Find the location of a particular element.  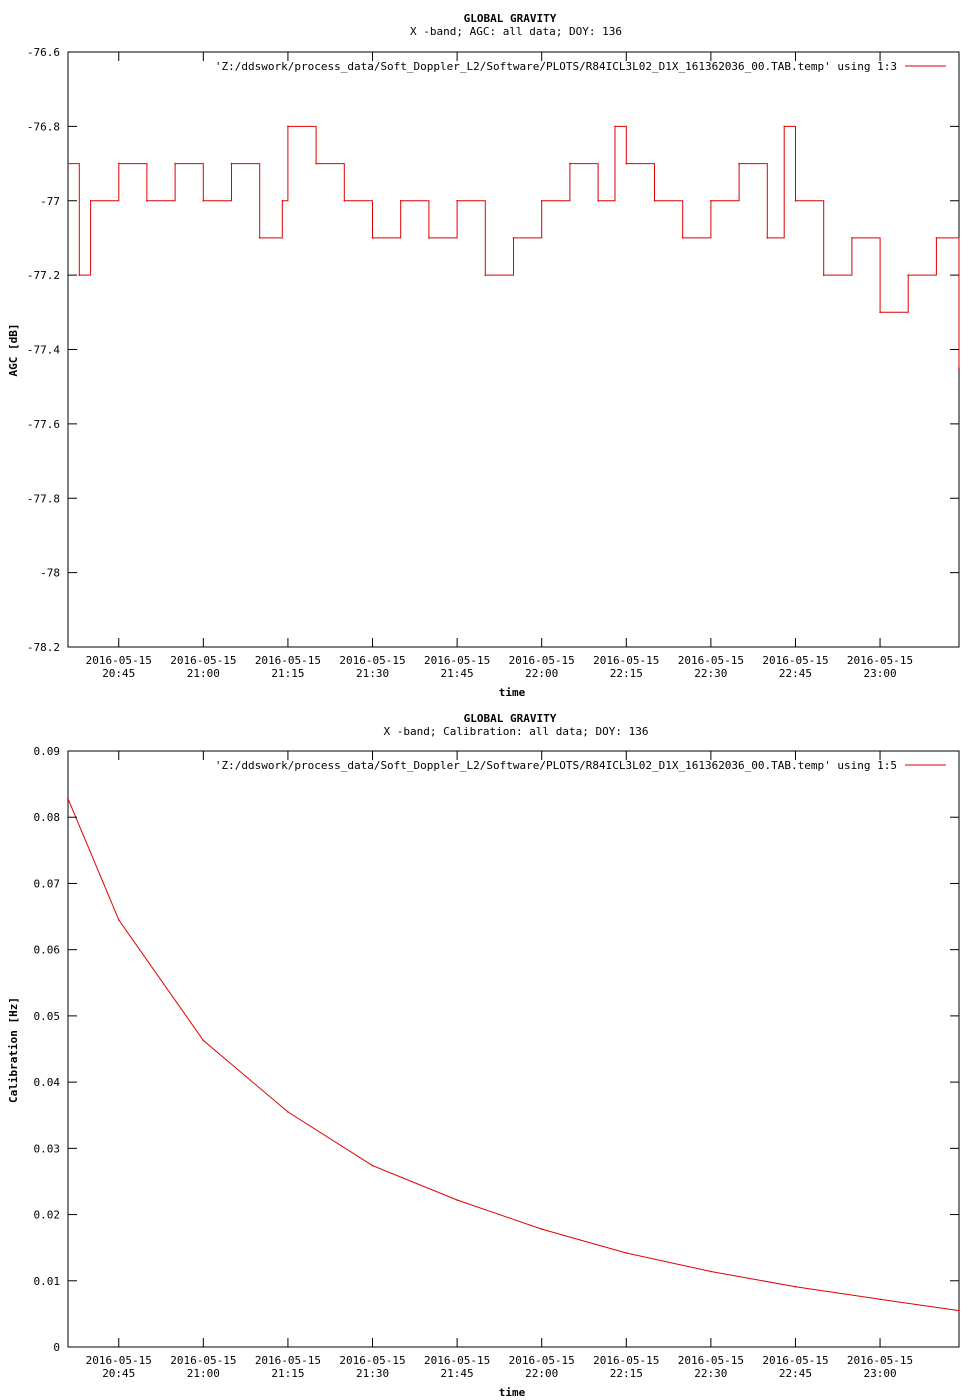

x-axis-label: time is located at coordinates (512, 692).